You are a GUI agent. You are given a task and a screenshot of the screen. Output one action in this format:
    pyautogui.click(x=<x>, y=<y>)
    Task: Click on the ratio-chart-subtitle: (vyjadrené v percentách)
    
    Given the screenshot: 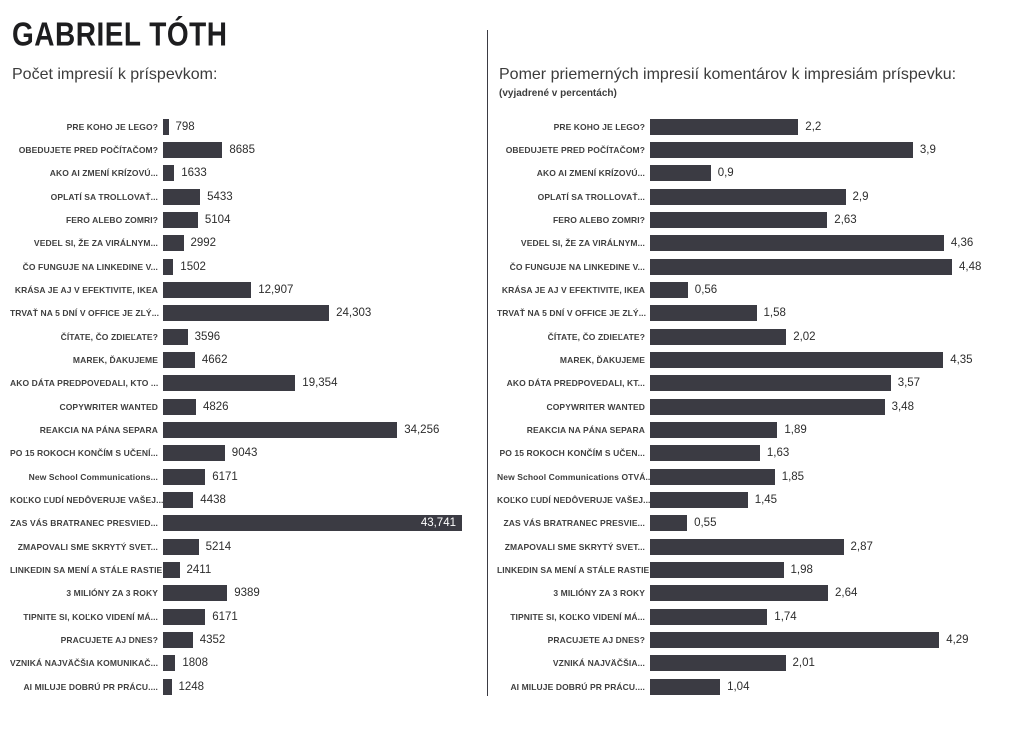 What is the action you would take?
    pyautogui.click(x=558, y=93)
    